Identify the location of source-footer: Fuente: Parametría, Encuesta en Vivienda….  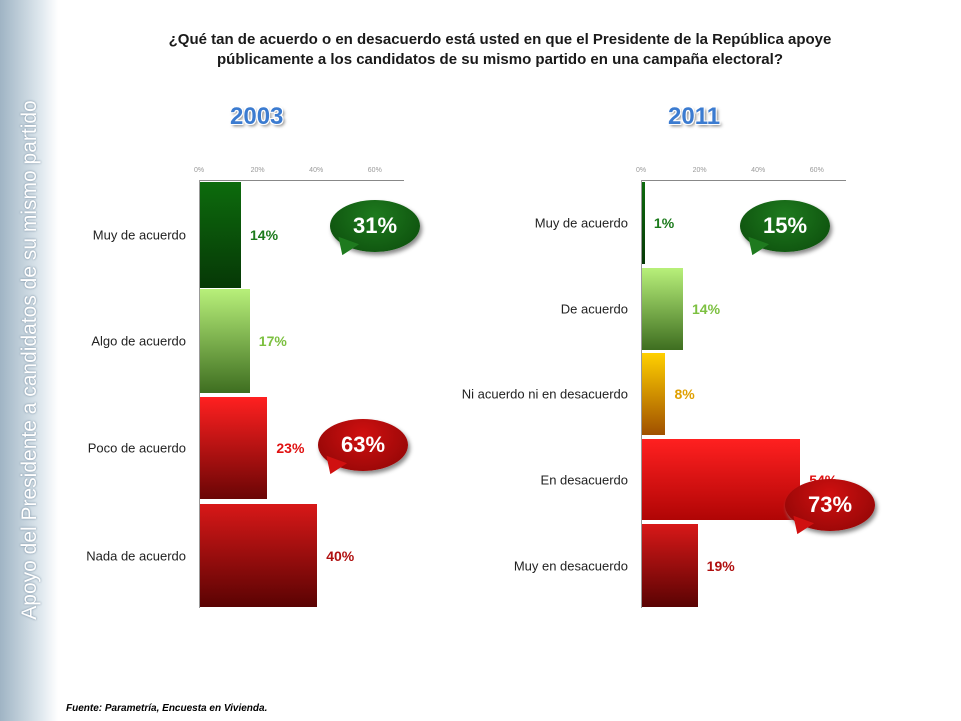
(167, 708).